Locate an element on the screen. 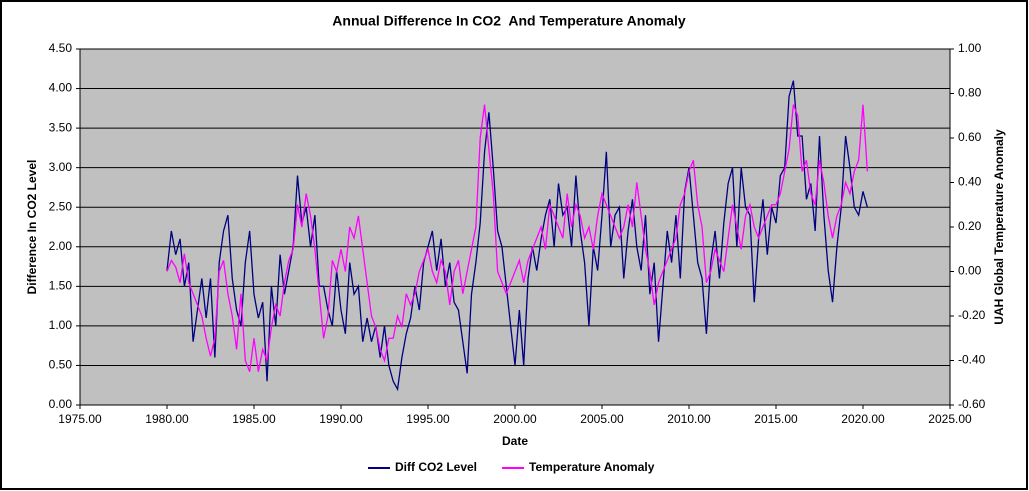 This screenshot has width=1029, height=491. x-tick-label: 1995.00 is located at coordinates (428, 419).